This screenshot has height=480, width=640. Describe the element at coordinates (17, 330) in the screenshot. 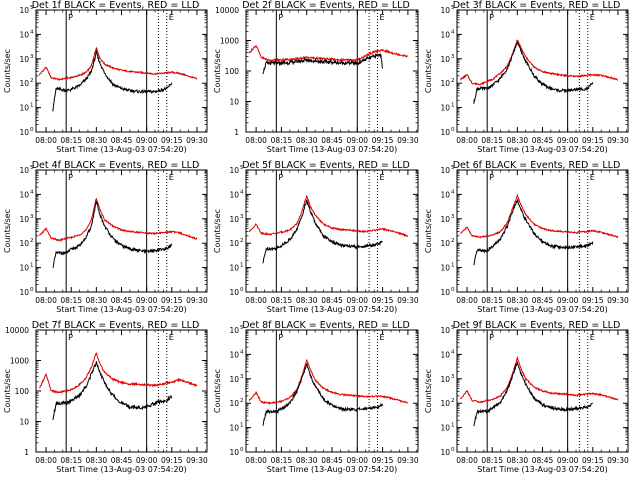

I see `y-tick-label: 10000` at that location.